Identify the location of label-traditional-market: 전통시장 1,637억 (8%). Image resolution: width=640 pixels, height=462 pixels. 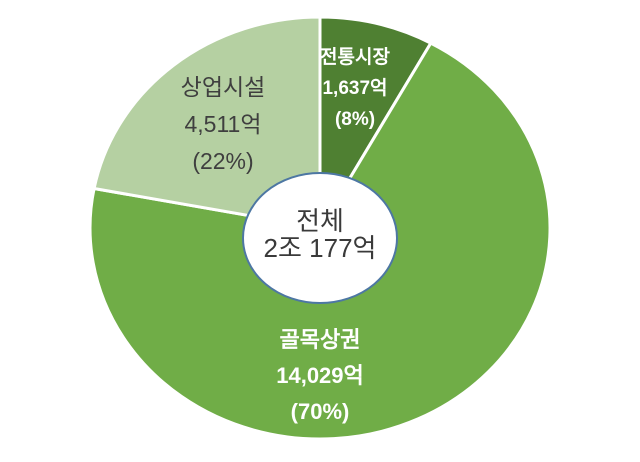
(355, 88).